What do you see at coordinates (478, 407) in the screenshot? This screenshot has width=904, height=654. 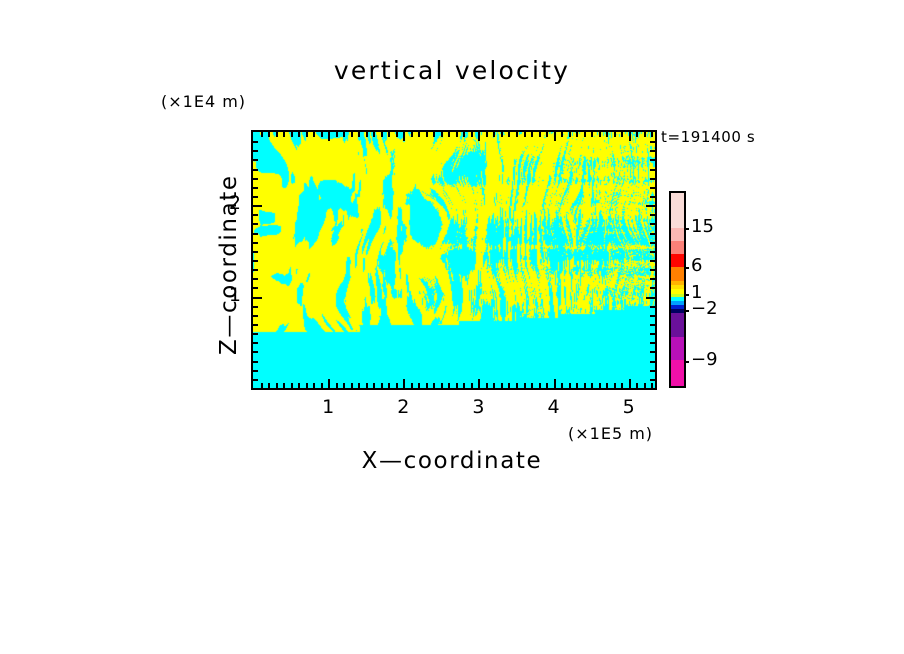 I see `x-tick-label: 3` at bounding box center [478, 407].